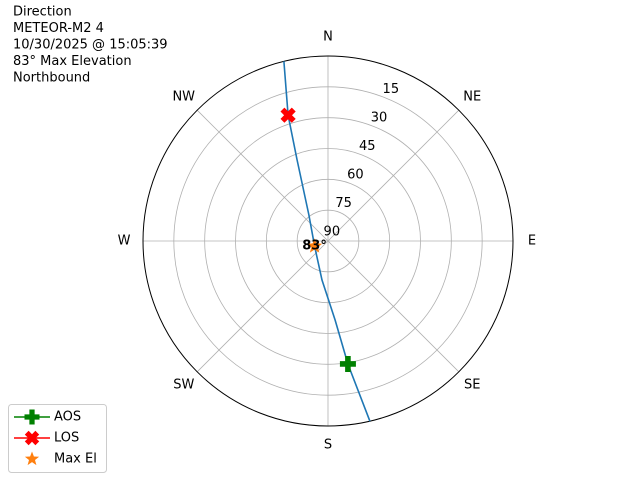 The height and width of the screenshot is (480, 640). Describe the element at coordinates (183, 385) in the screenshot. I see `angle-label: SW` at that location.